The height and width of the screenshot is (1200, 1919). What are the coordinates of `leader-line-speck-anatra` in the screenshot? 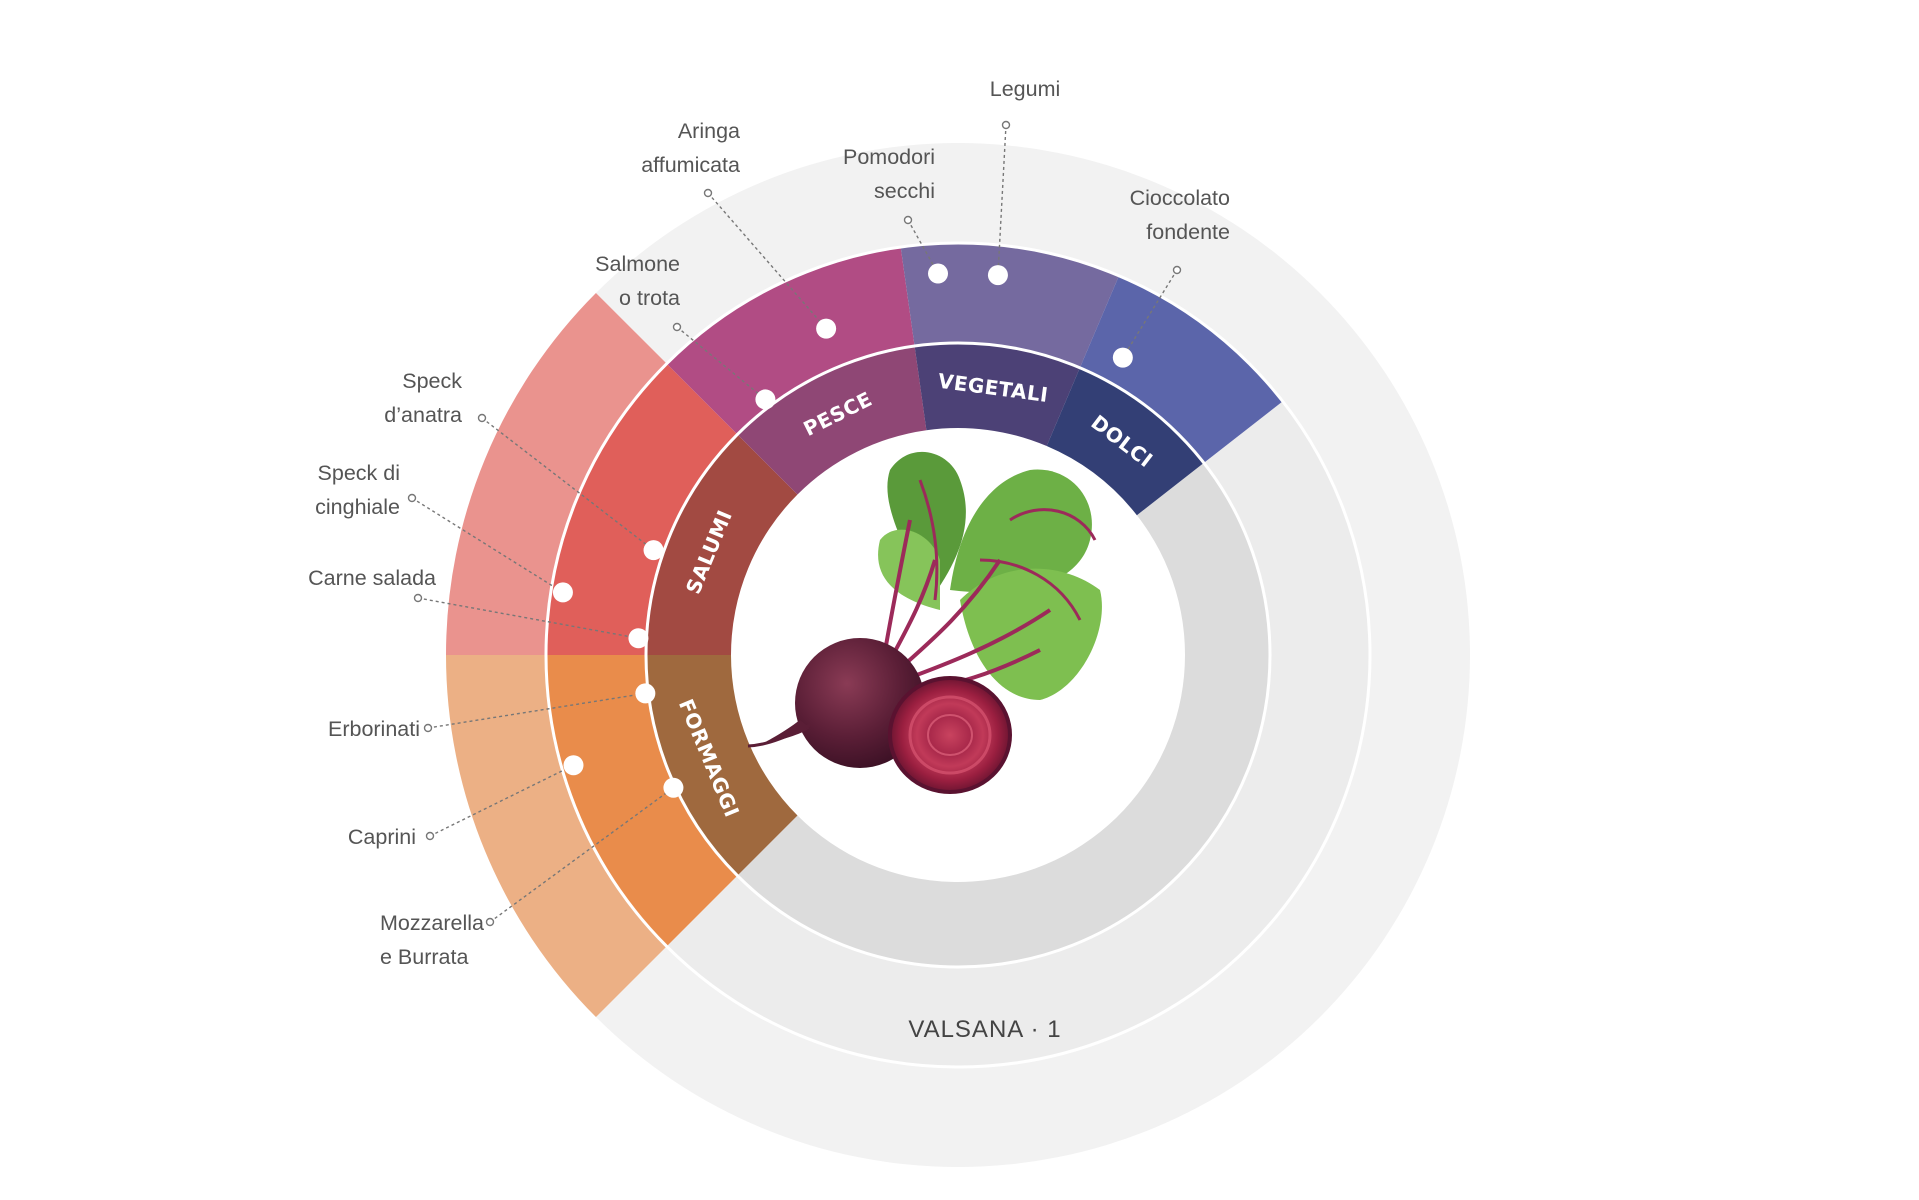 It's located at (567, 484).